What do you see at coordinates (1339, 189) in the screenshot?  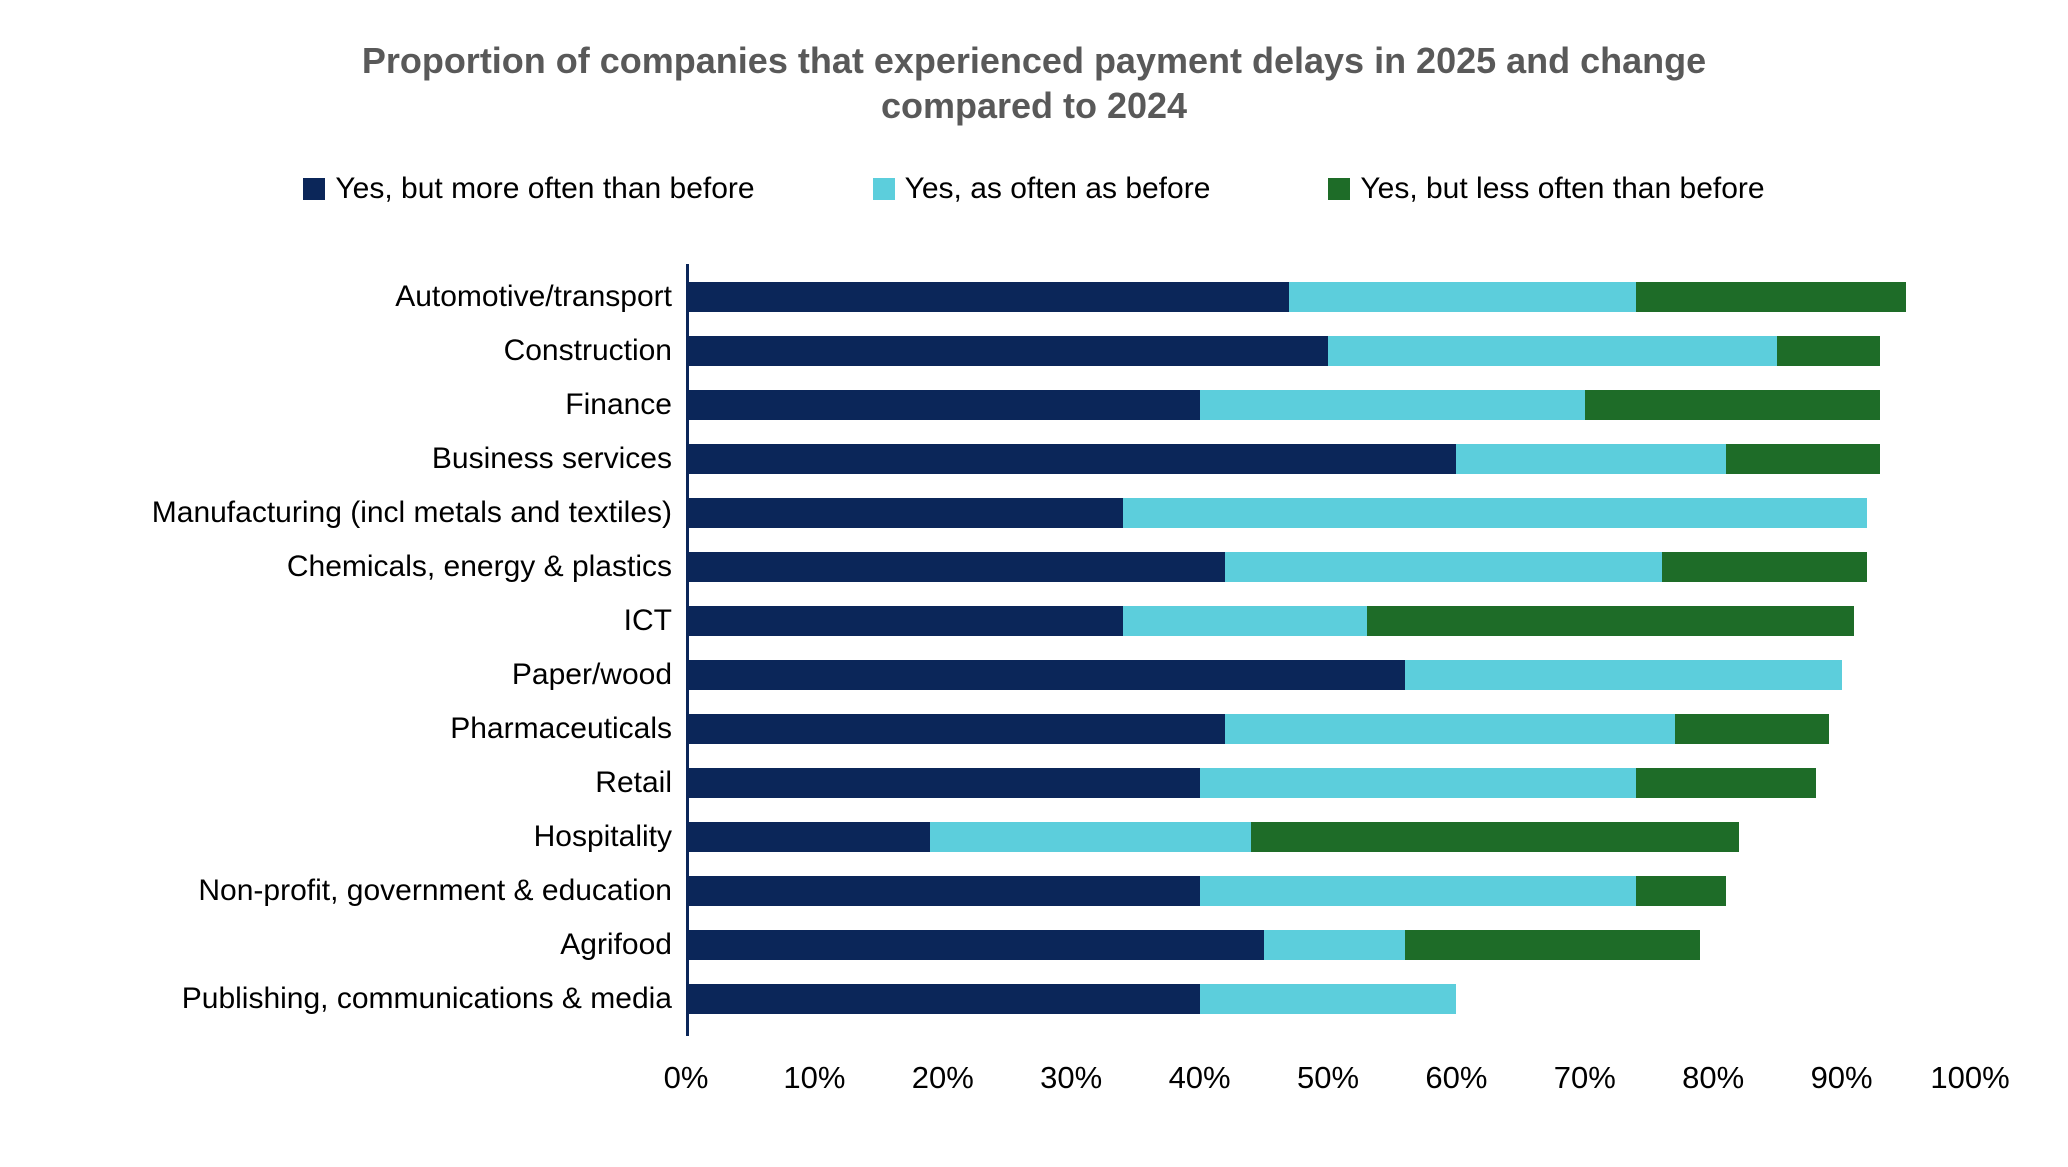 I see `legend-swatch-less-often` at bounding box center [1339, 189].